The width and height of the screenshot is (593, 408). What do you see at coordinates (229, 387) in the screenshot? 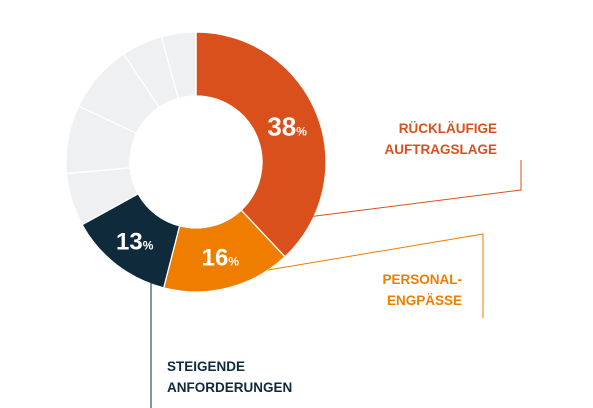
I see `category-label-2-line-1: ANFORDERUNGEN` at bounding box center [229, 387].